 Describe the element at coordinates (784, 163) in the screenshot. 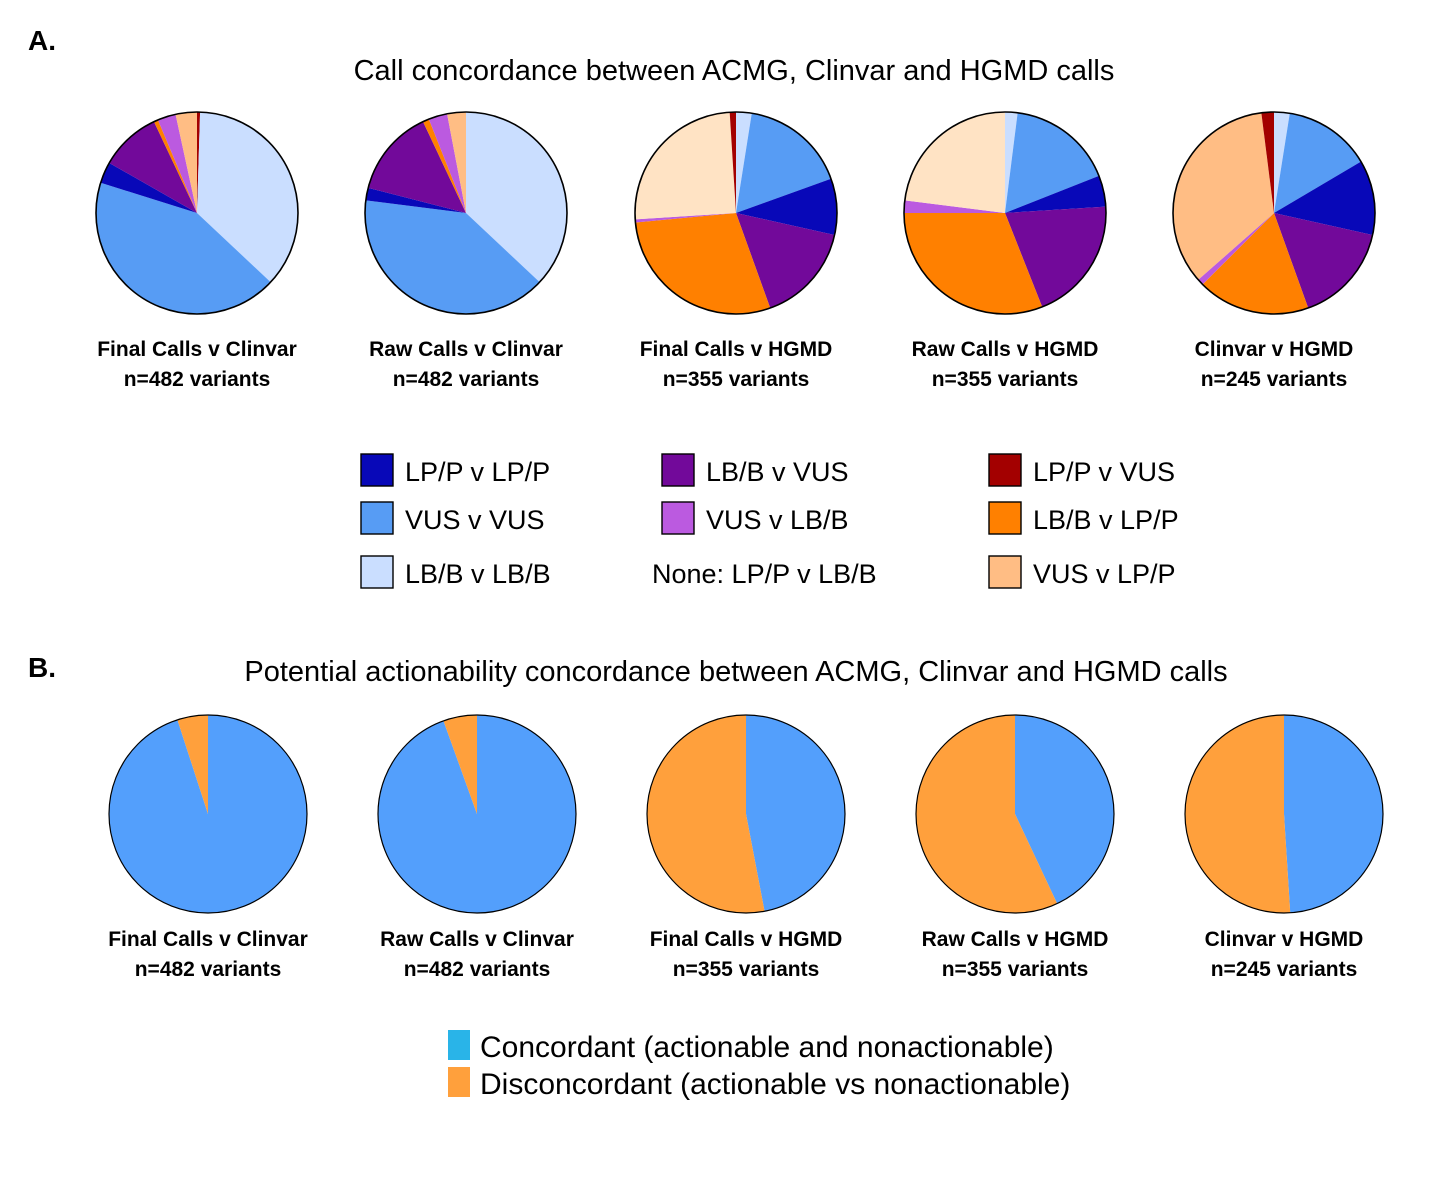

I see `pie-slice-final-calls-v-hgmd-vus-v-vus` at that location.